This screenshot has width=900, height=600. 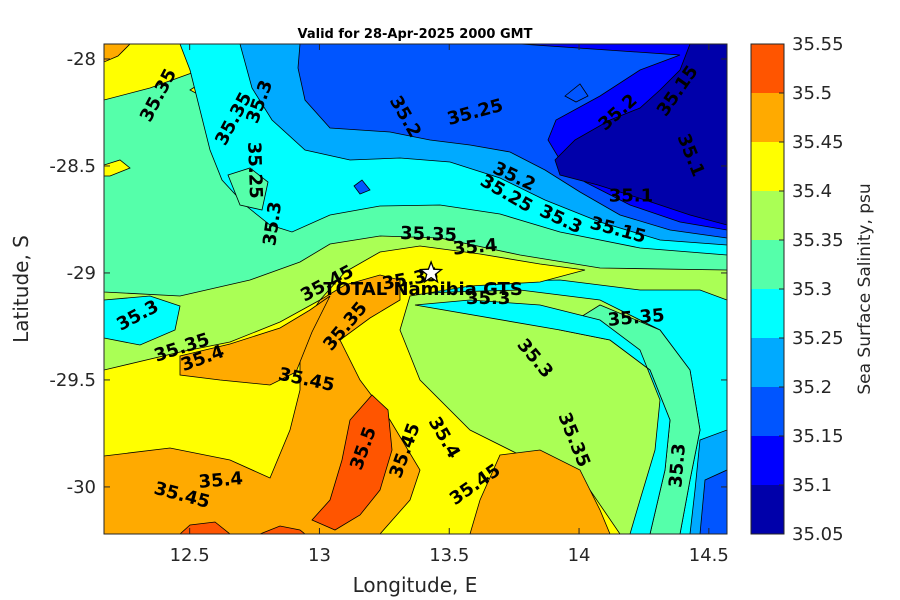 I want to click on y-tick-label: -28, so click(x=81, y=59).